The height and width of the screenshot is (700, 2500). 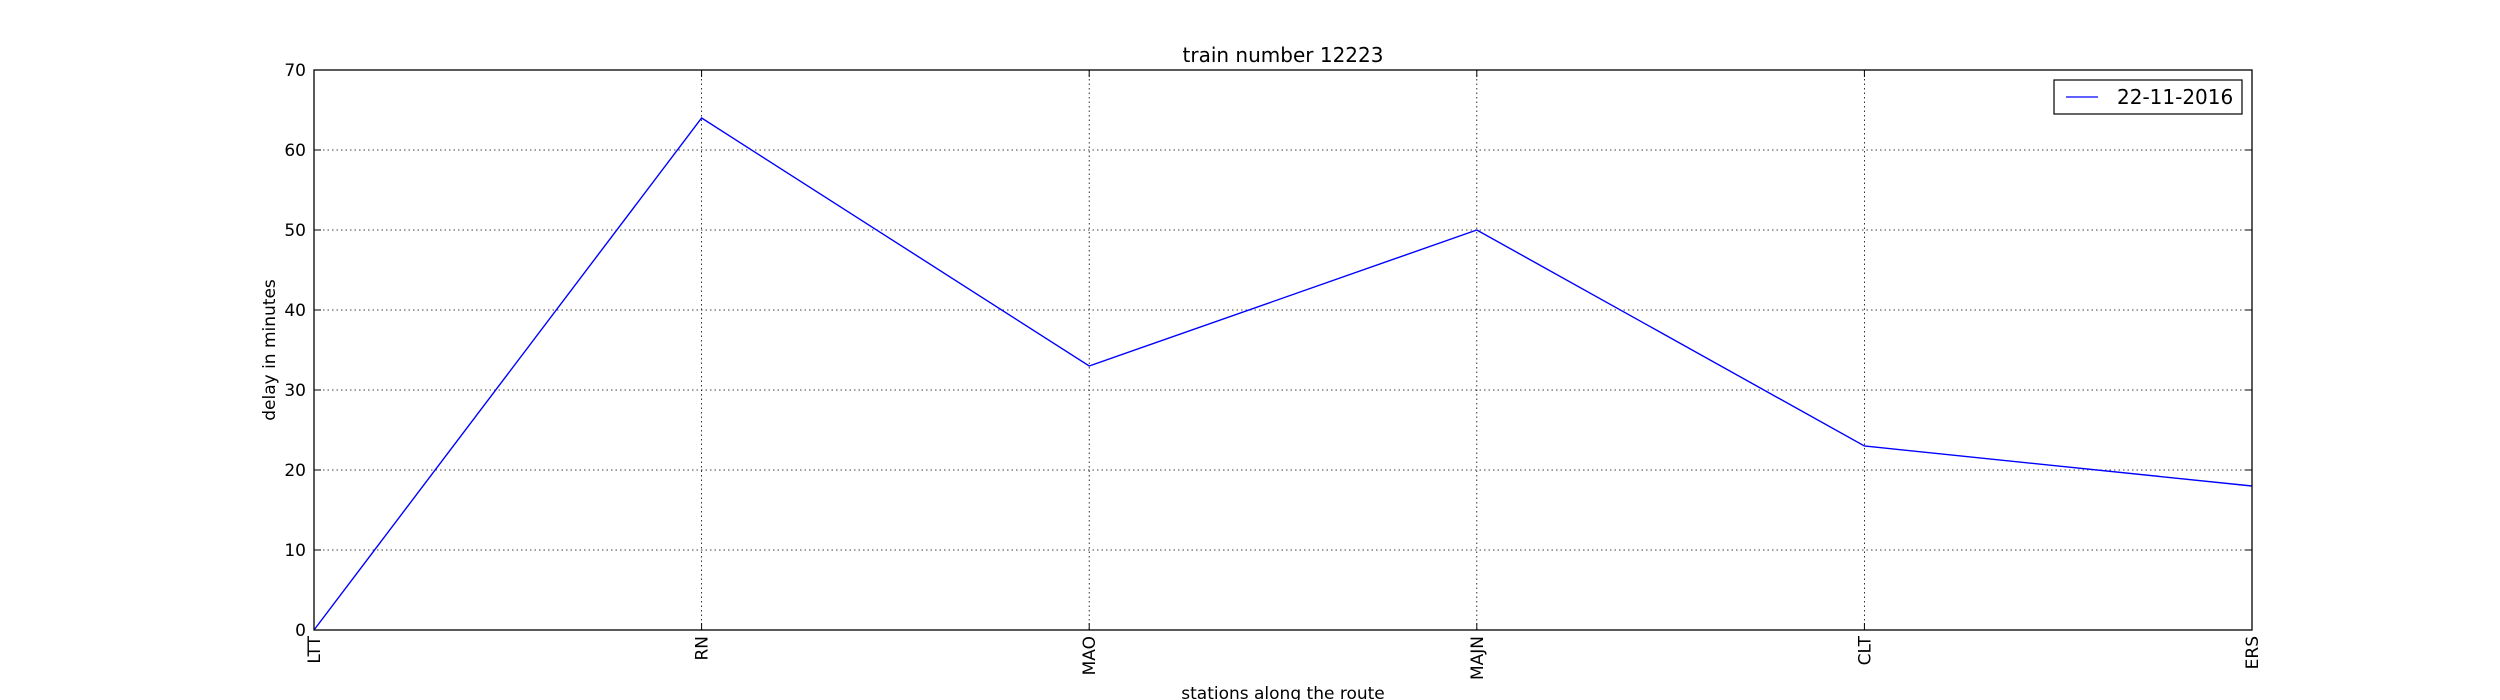 What do you see at coordinates (295, 71) in the screenshot?
I see `y-tick-label-70: 70` at bounding box center [295, 71].